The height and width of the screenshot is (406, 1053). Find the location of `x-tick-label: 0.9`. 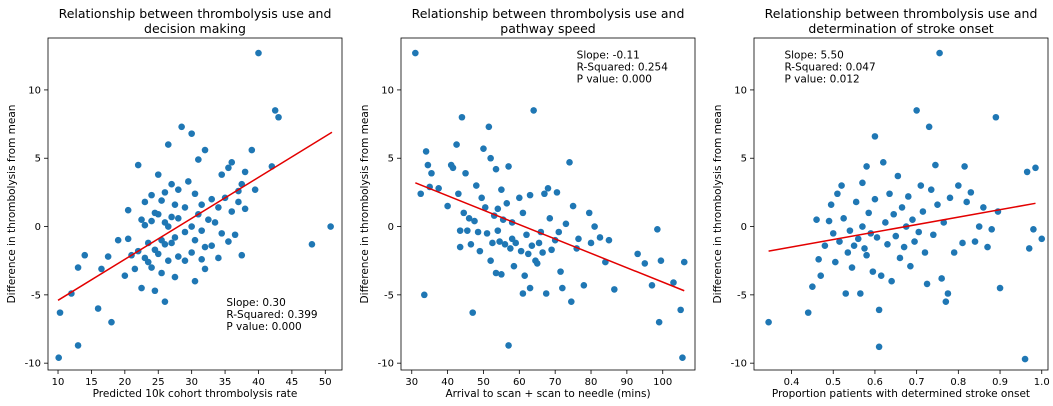

x-tick-label: 0.9 is located at coordinates (1000, 382).